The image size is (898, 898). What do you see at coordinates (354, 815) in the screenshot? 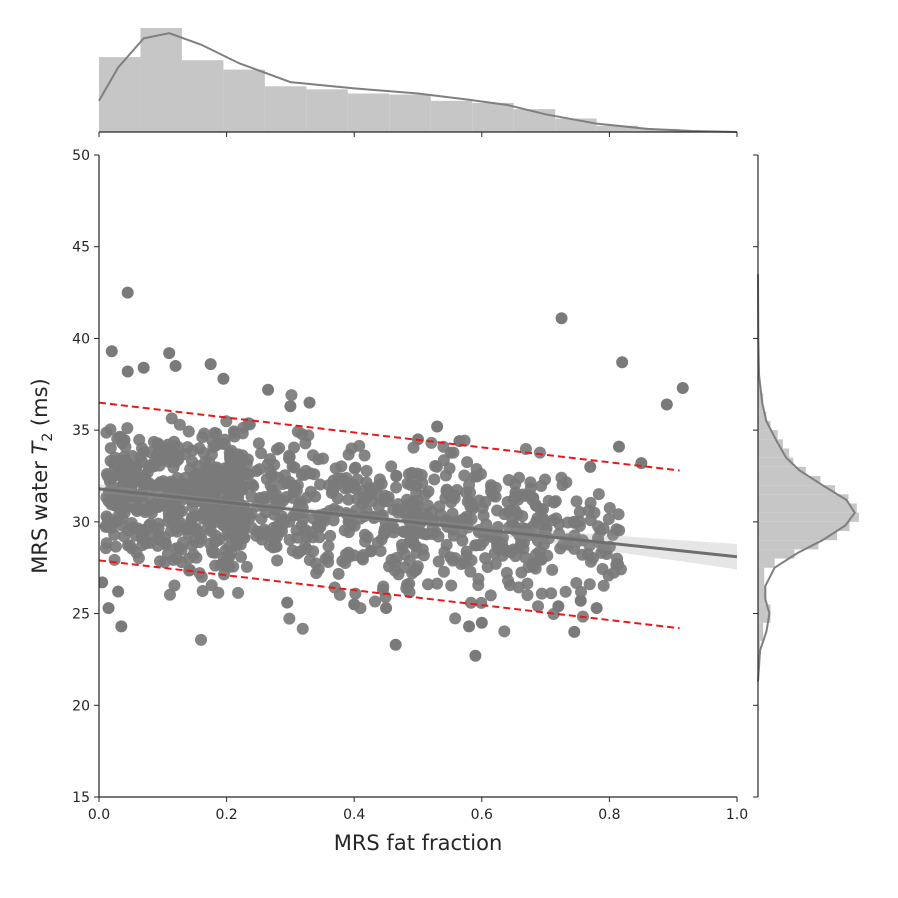
I see `x-tick-label: 0.4` at bounding box center [354, 815].